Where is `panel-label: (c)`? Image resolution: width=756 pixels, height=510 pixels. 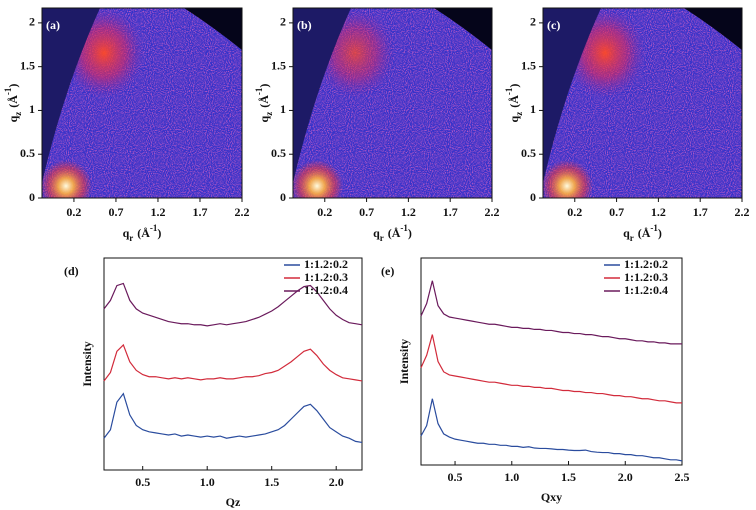 panel-label: (c) is located at coordinates (553, 25).